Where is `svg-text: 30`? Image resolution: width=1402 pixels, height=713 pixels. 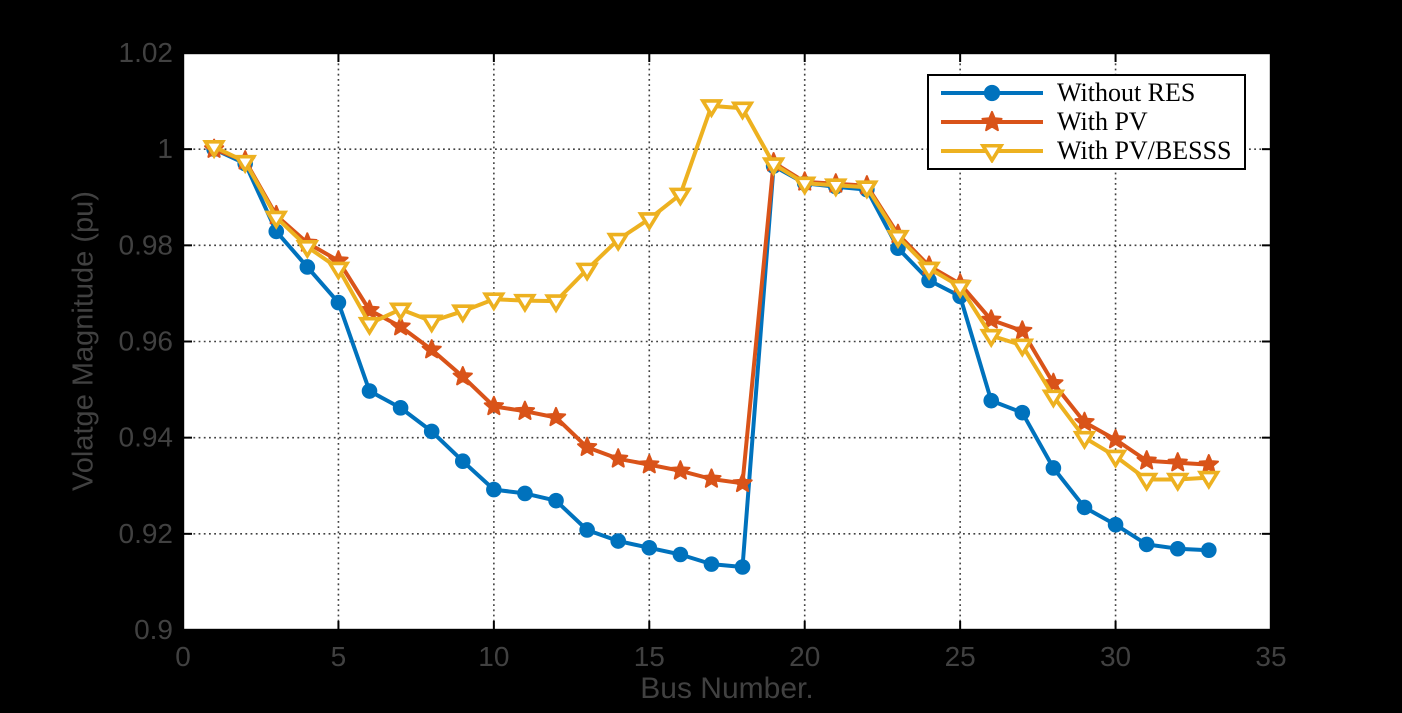
svg-text: 30 is located at coordinates (1115, 656).